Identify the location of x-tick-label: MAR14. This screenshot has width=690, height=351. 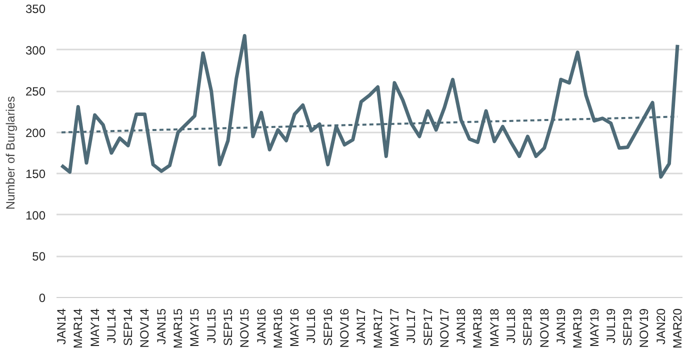
(78, 328).